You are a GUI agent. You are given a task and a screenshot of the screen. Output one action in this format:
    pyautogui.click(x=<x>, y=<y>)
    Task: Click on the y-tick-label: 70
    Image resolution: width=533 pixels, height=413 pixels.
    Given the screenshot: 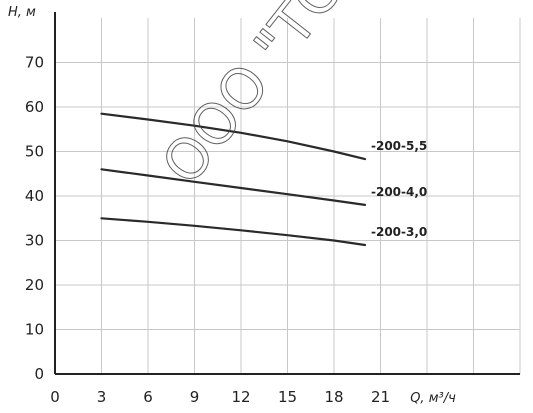 What is the action you would take?
    pyautogui.click(x=34, y=63)
    